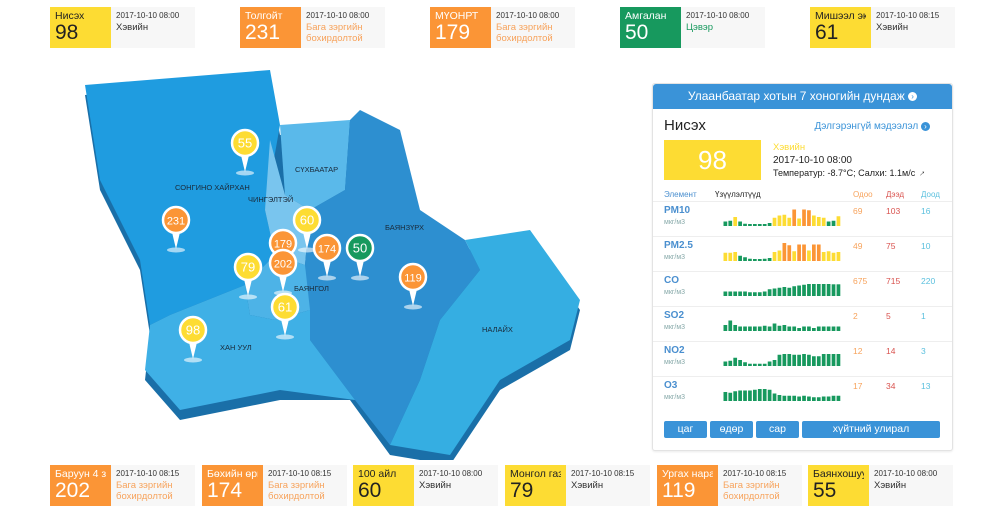  Describe the element at coordinates (893, 281) in the screenshot. I see `value-max: 715` at that location.